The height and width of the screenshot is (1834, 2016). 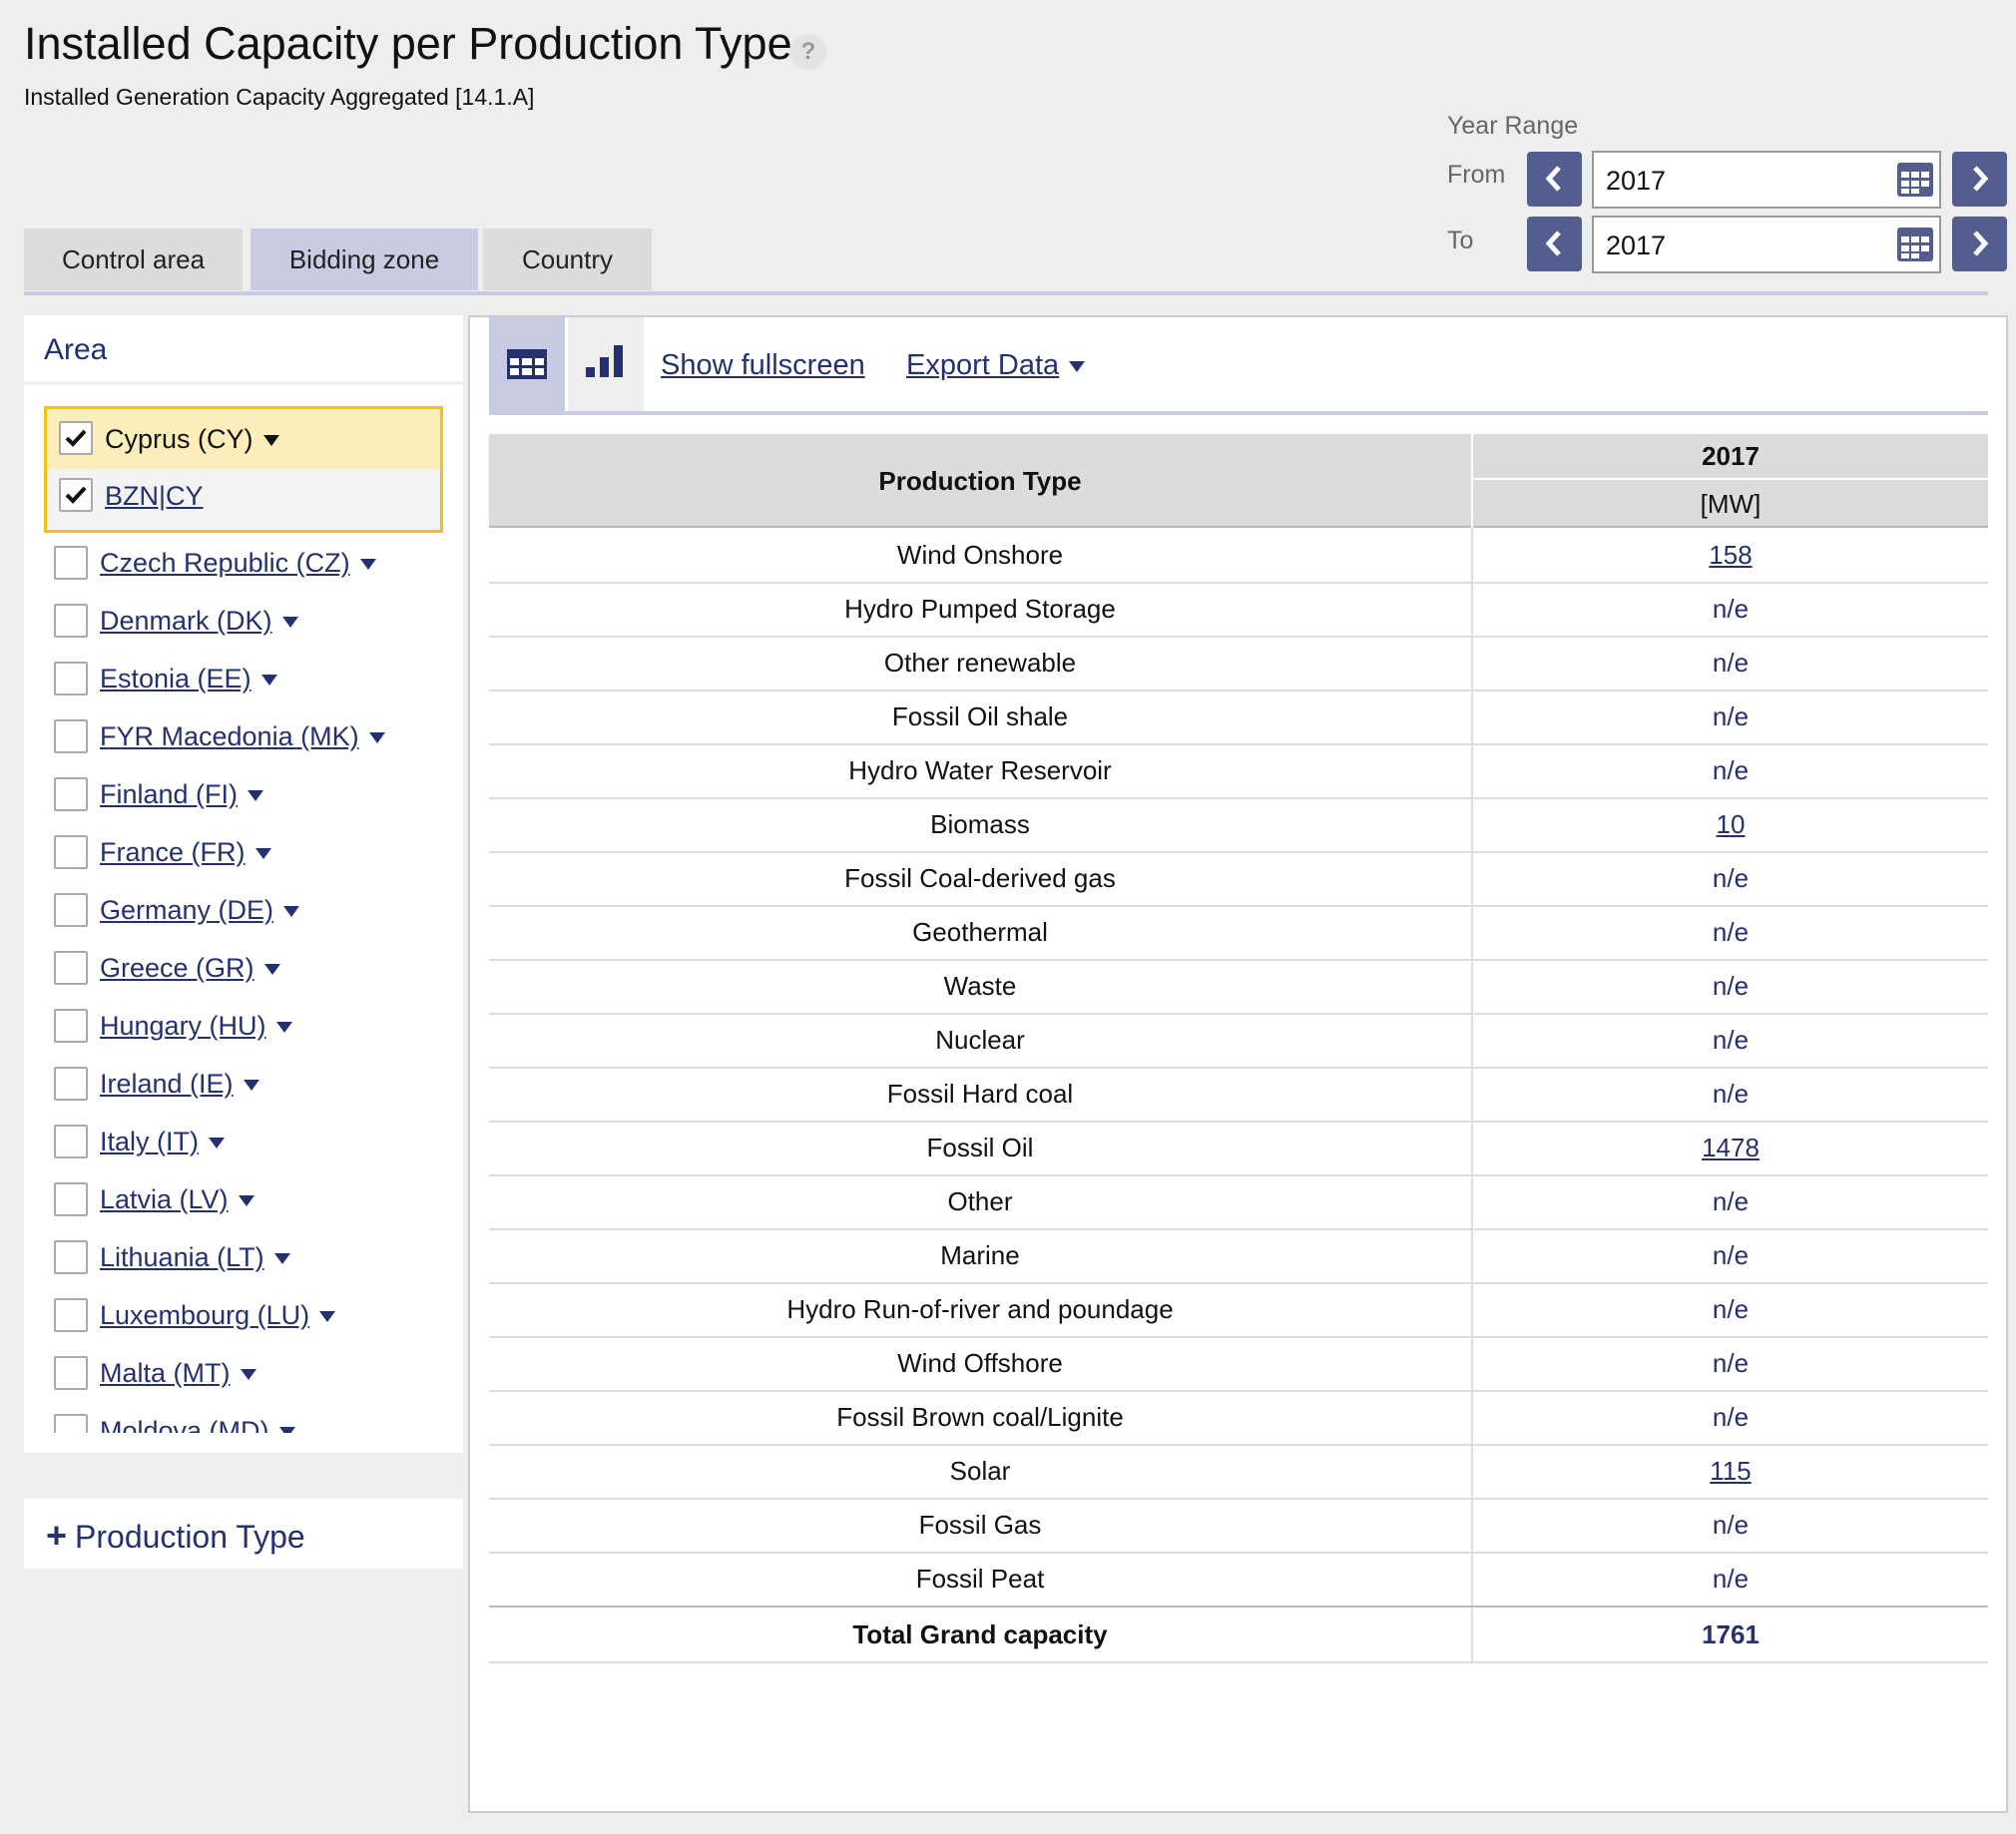 What do you see at coordinates (164, 1199) in the screenshot?
I see `area-link: Latvia (LV)` at bounding box center [164, 1199].